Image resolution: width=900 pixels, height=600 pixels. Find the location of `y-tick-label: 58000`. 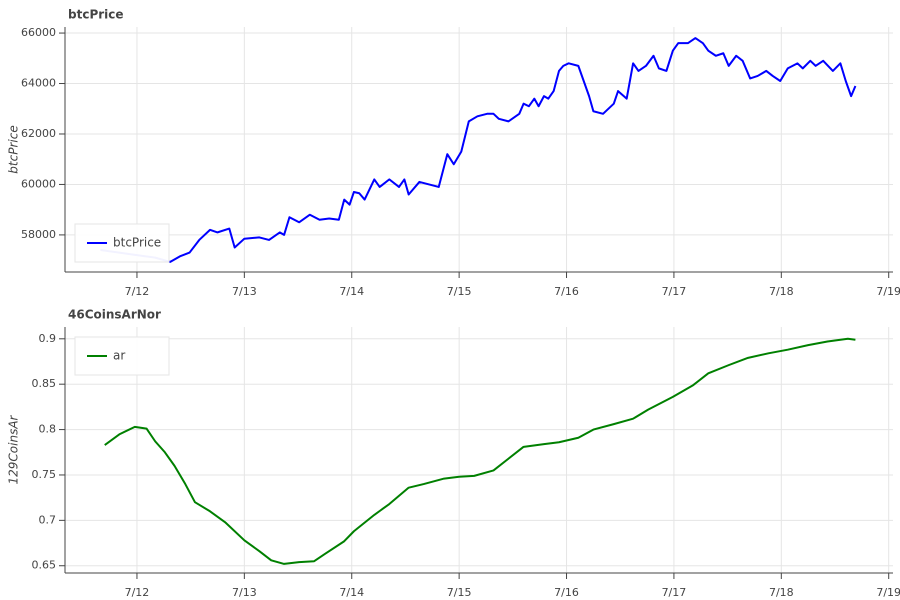

y-tick-label: 58000 is located at coordinates (38, 234).